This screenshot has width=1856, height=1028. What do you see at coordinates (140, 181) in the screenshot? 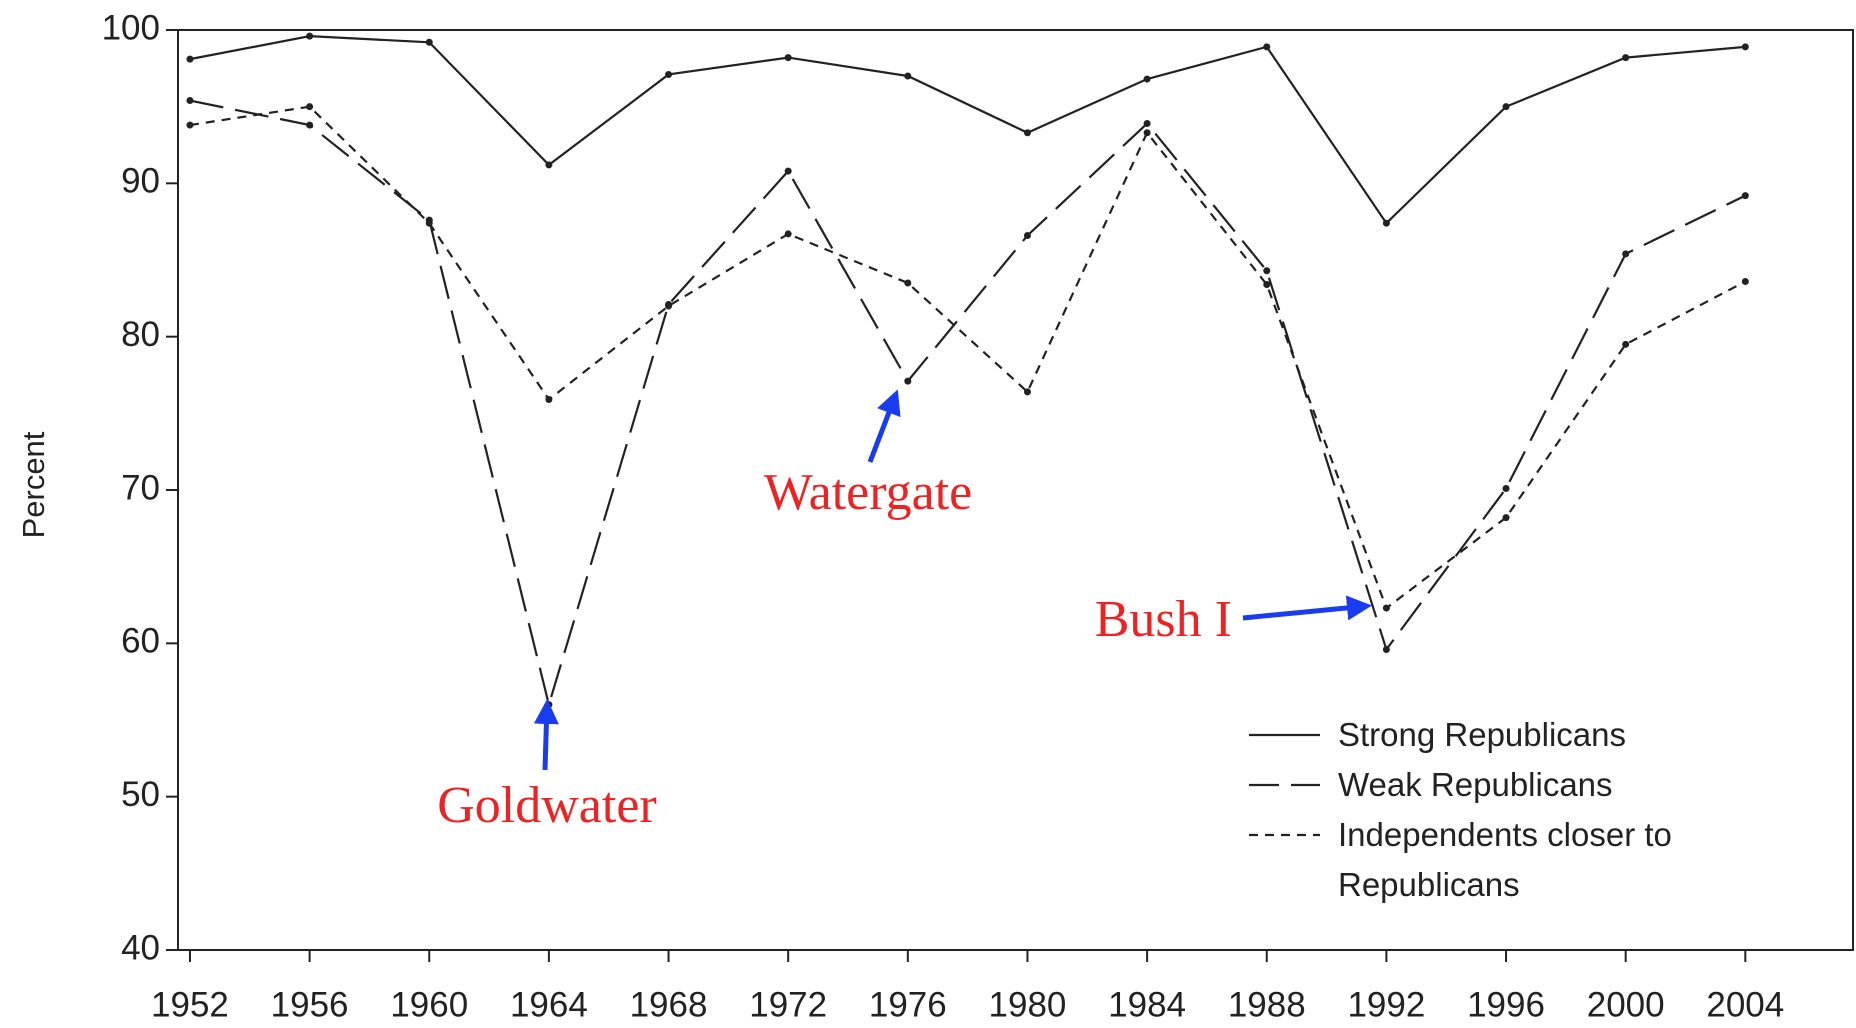
I see `y-tick-label: 90` at bounding box center [140, 181].